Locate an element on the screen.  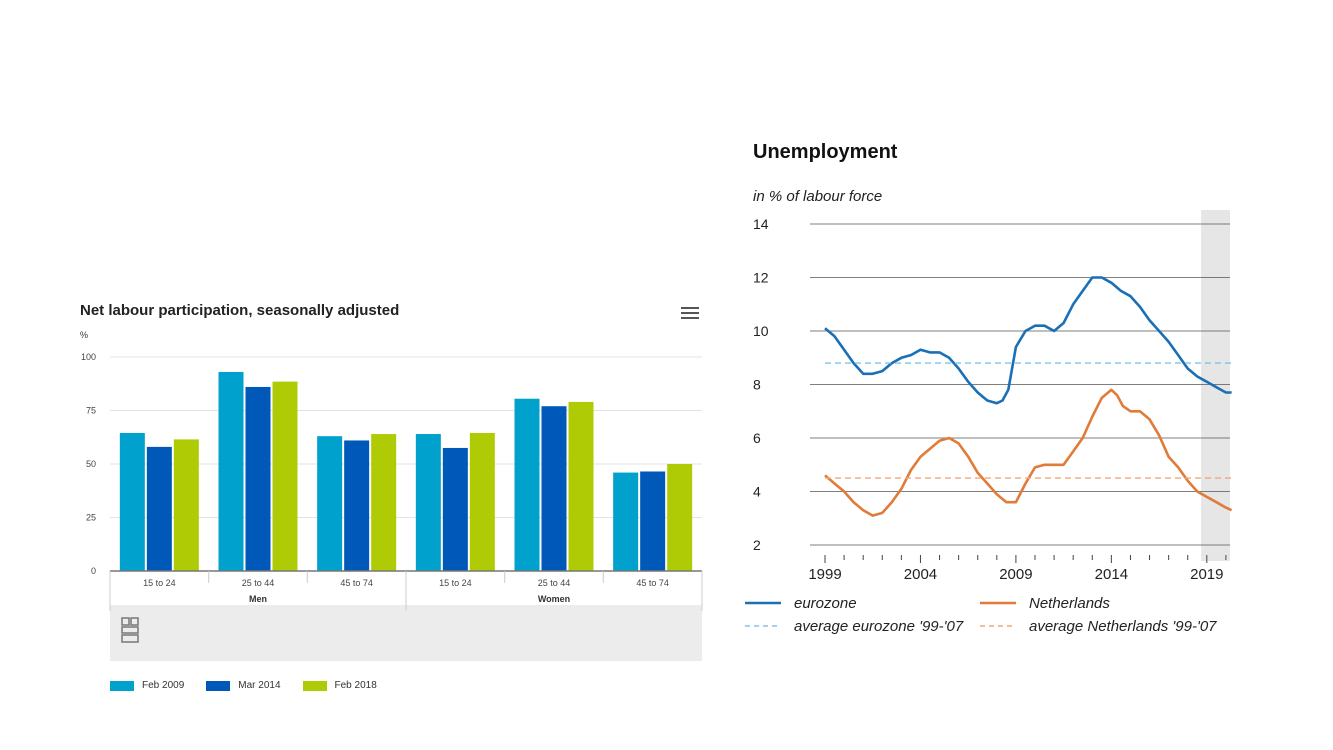
y-axis-unit: % is located at coordinates (84, 335).